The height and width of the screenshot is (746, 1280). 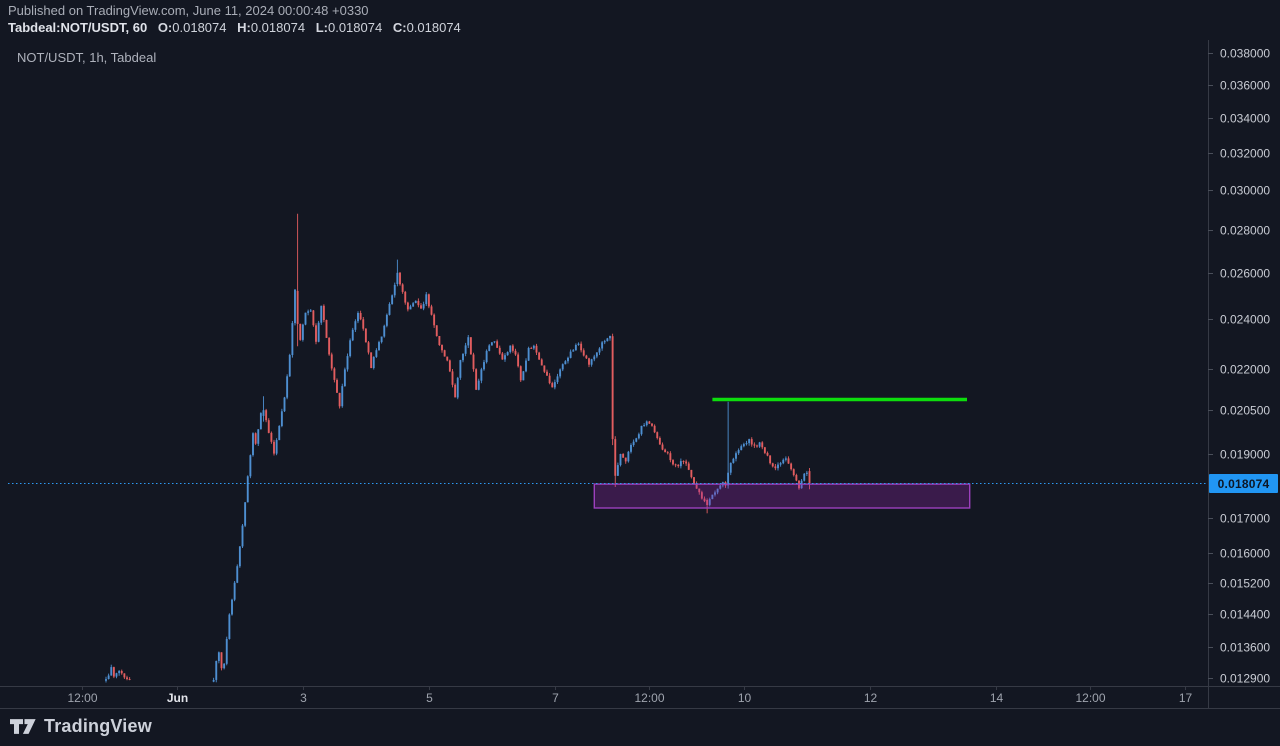 I want to click on high-value: 0.018074, so click(x=278, y=27).